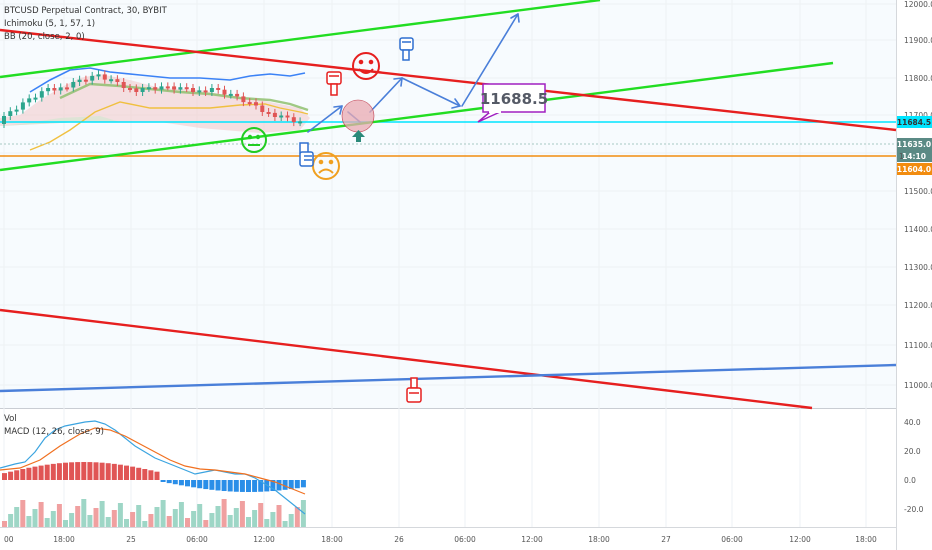  Describe the element at coordinates (918, 78) in the screenshot. I see `price-tick-label: 11800.0` at that location.